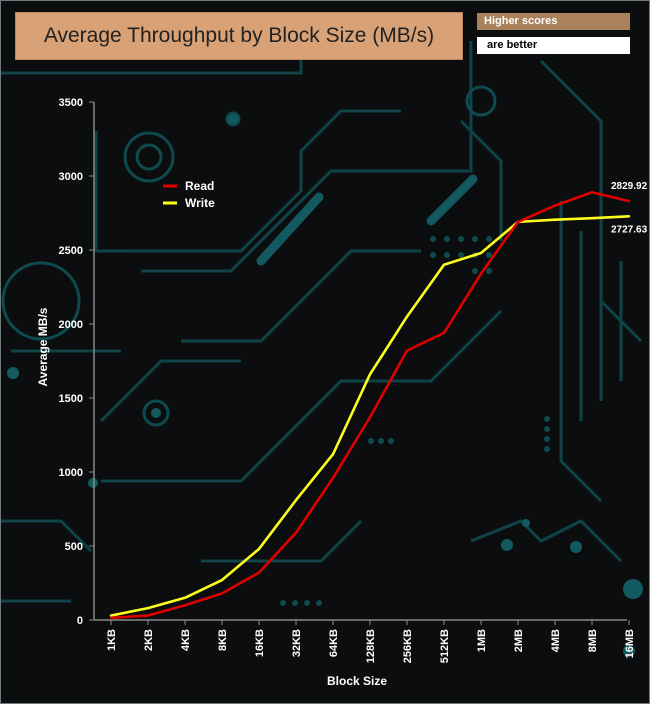 This screenshot has width=650, height=704. Describe the element at coordinates (482, 640) in the screenshot. I see `x-tick-label: 1MB` at that location.